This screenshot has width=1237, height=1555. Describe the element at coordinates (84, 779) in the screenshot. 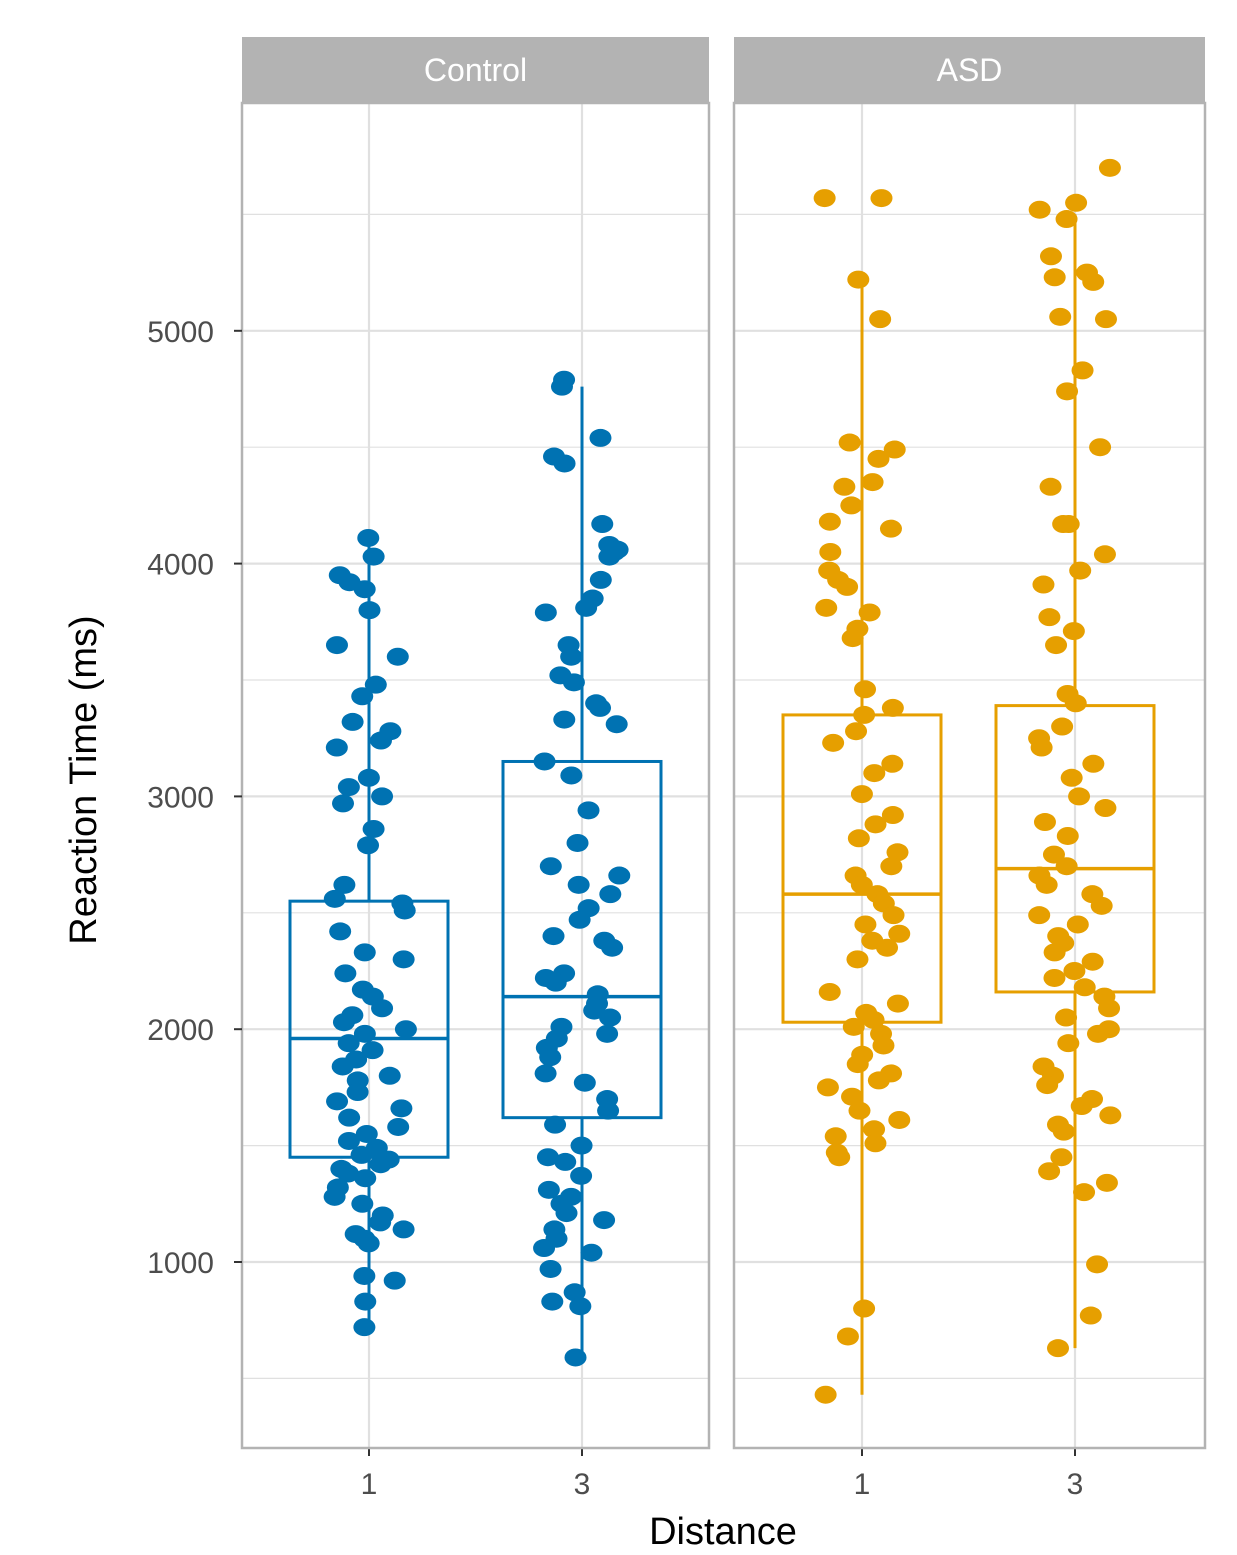

I see `y-axis-title: Reaction Time (ms)` at that location.